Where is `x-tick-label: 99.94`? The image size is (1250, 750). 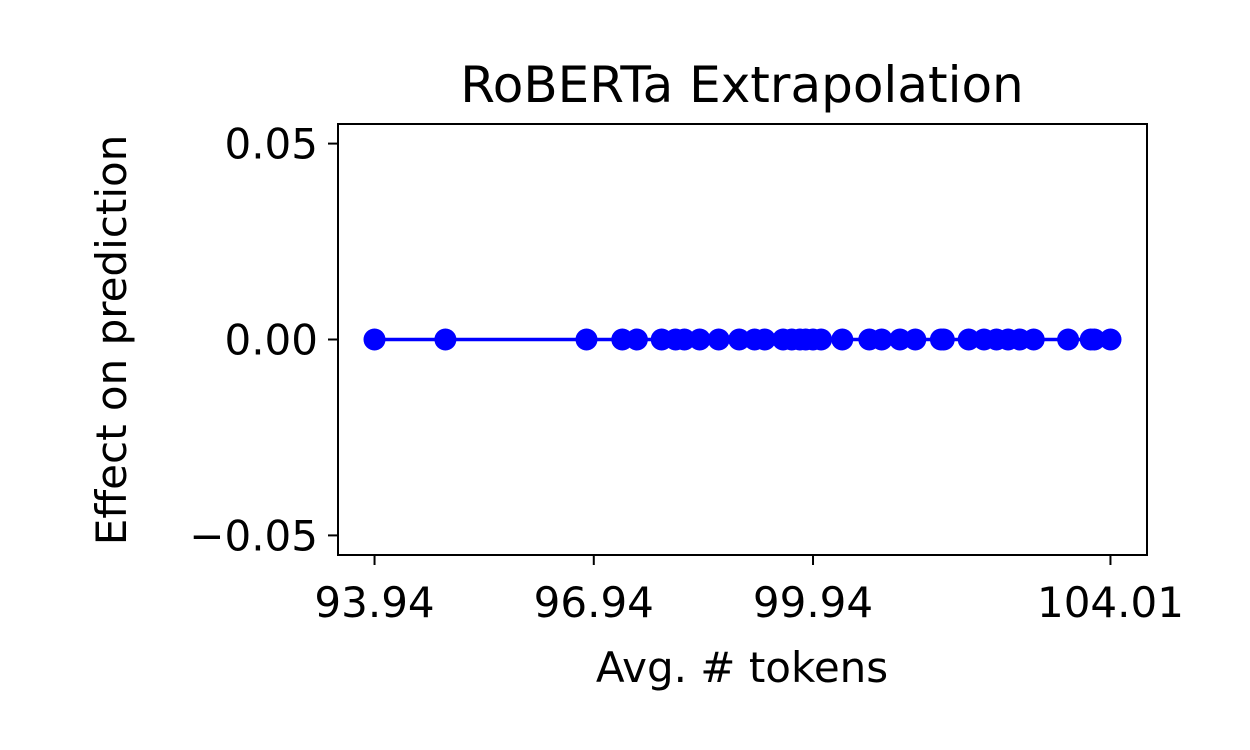
x-tick-label: 99.94 is located at coordinates (813, 602).